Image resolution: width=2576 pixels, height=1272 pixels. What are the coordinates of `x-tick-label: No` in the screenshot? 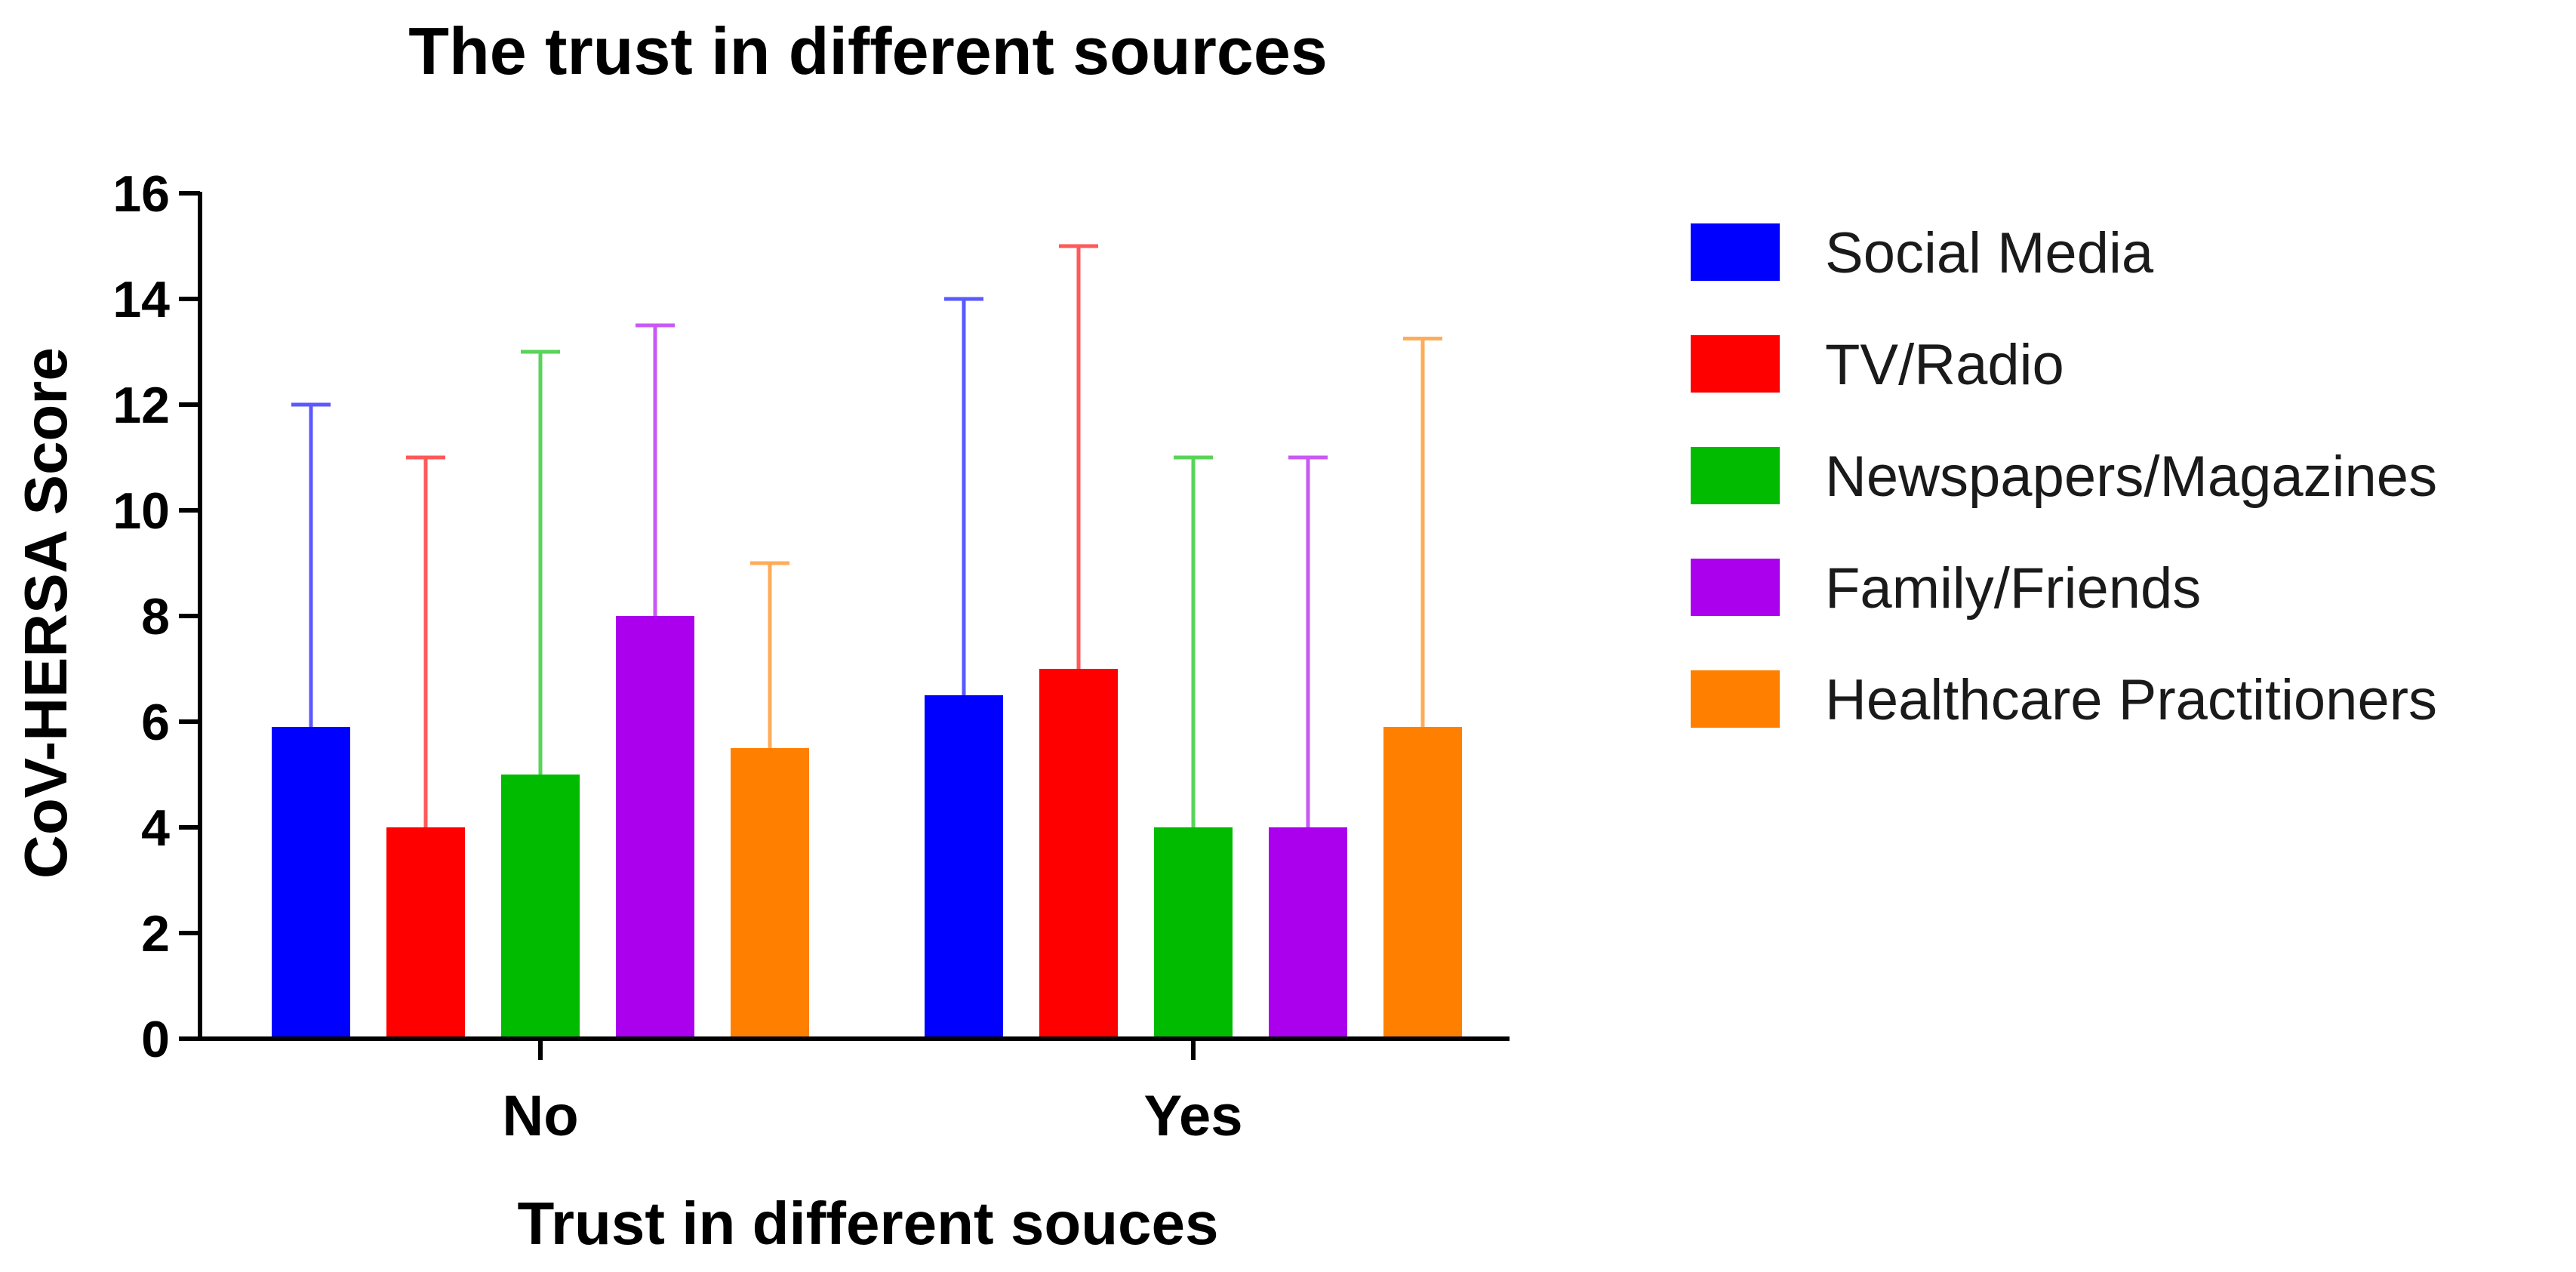 It's located at (540, 1116).